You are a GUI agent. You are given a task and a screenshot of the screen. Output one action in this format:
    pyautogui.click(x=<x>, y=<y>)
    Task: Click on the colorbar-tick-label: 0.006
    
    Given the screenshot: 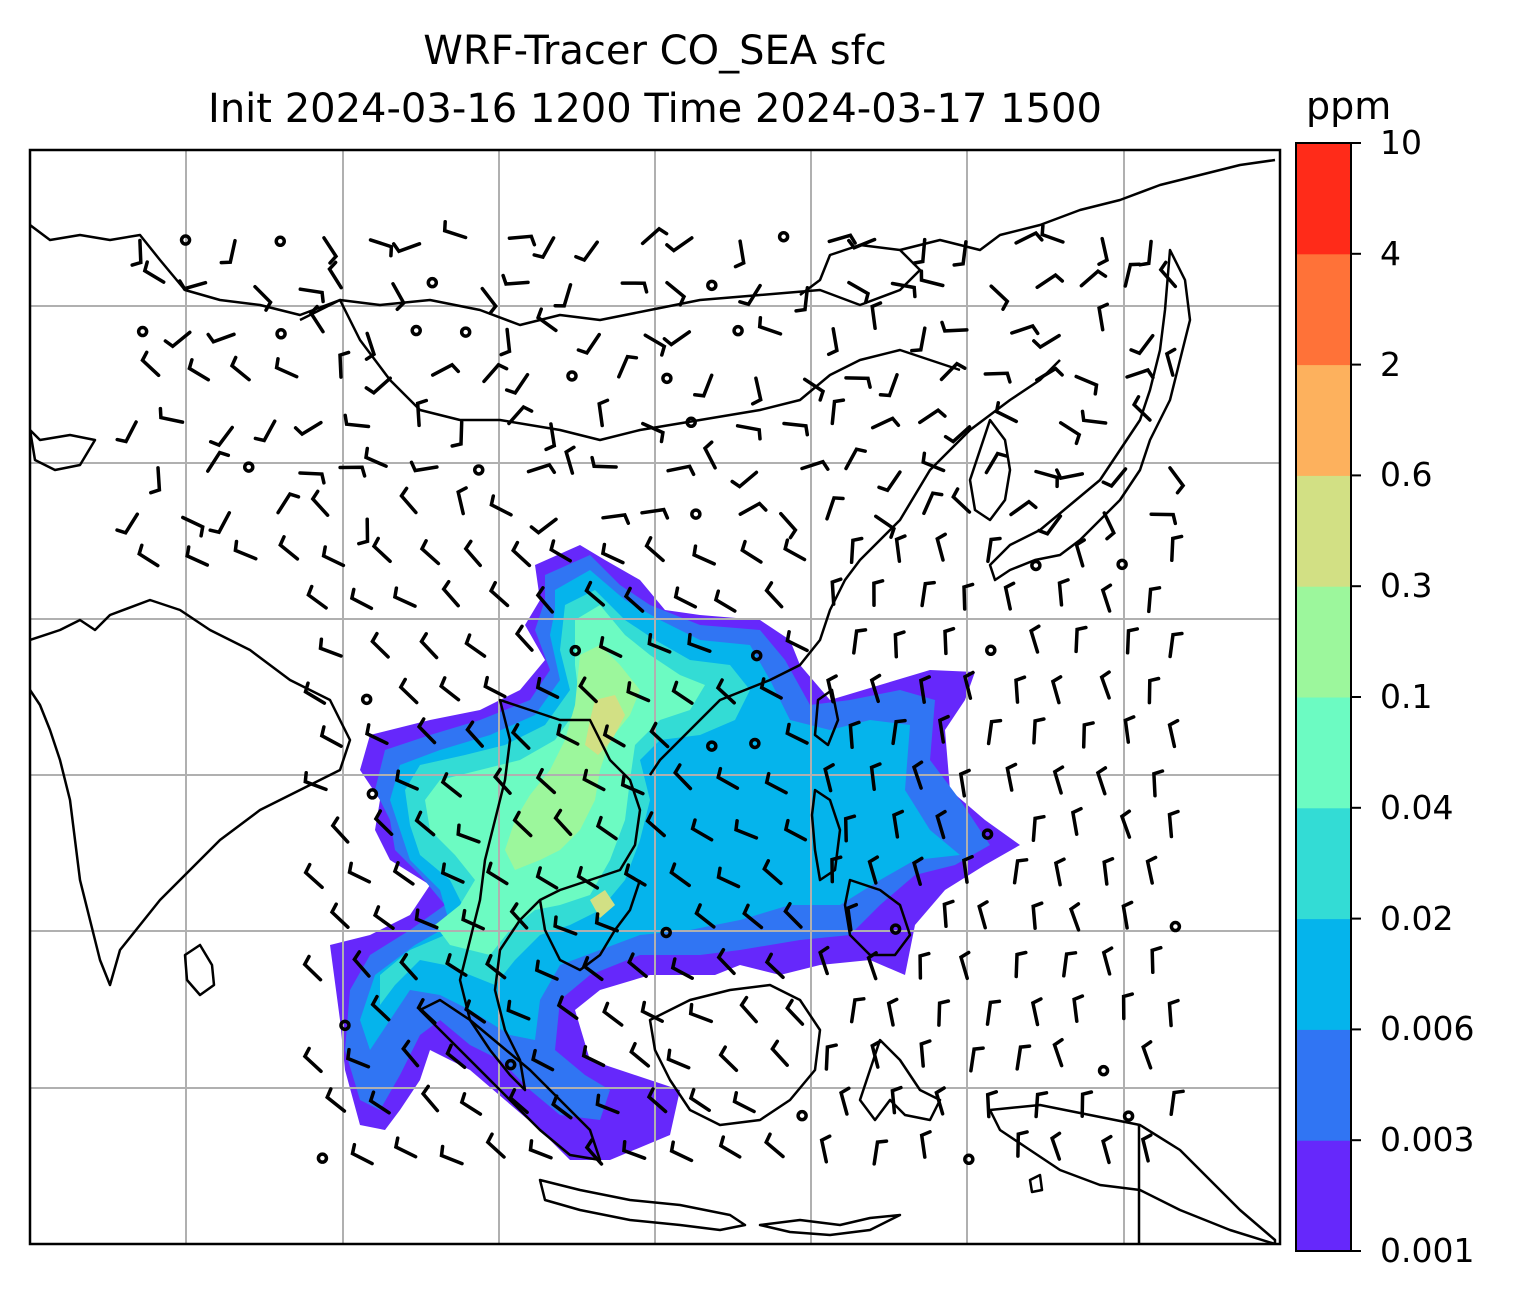 What is the action you would take?
    pyautogui.click(x=1427, y=1029)
    